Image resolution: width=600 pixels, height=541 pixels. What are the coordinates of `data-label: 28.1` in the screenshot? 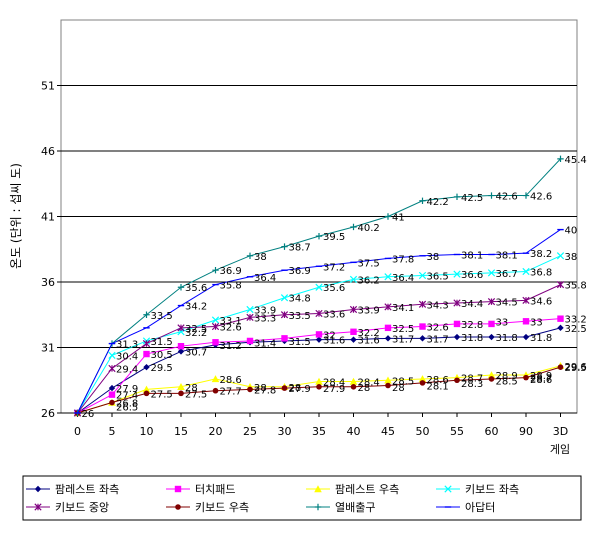 It's located at (438, 386).